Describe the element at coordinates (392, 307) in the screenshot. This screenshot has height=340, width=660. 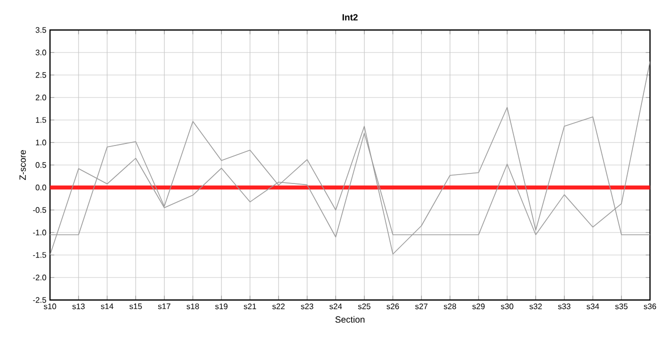
I see `x-tick-label: s26` at that location.